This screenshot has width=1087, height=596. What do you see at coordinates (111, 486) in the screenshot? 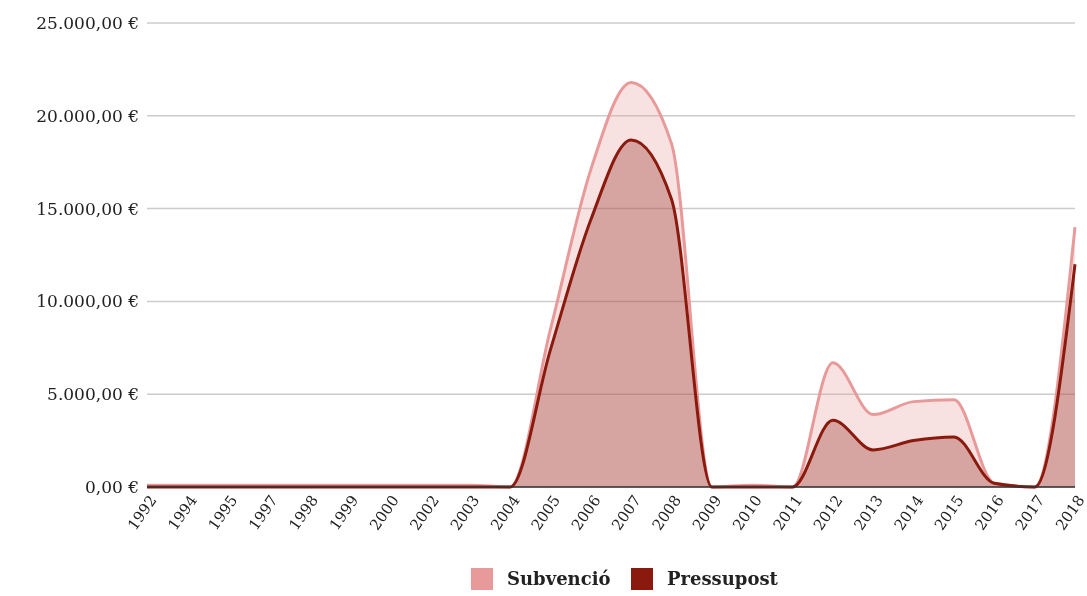
I see `y-tick-label: 0,00 €` at bounding box center [111, 486].